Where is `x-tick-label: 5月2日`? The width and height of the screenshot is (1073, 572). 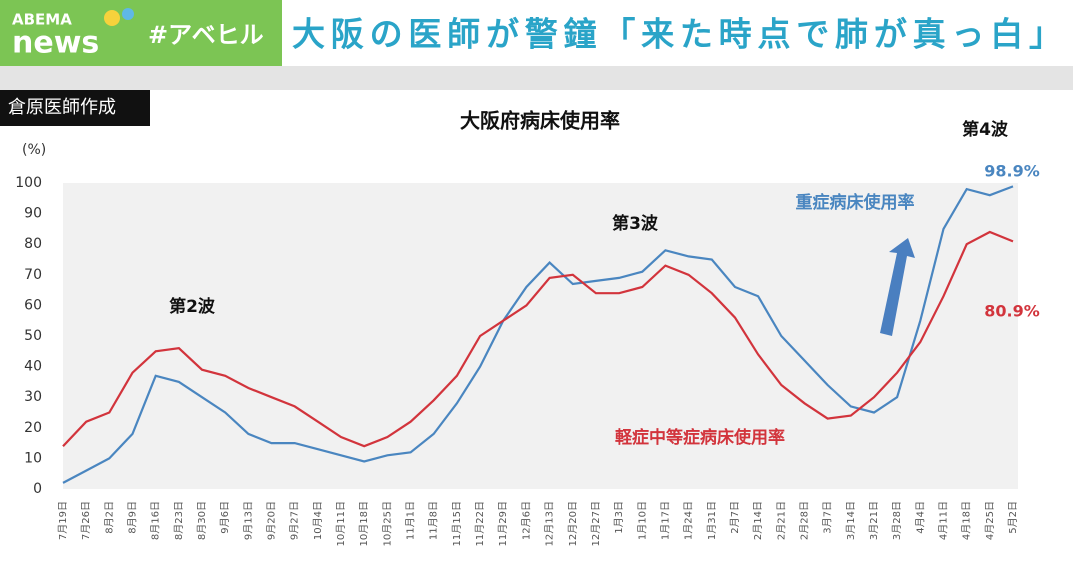
x-tick-label: 5月2日 is located at coordinates (1013, 517).